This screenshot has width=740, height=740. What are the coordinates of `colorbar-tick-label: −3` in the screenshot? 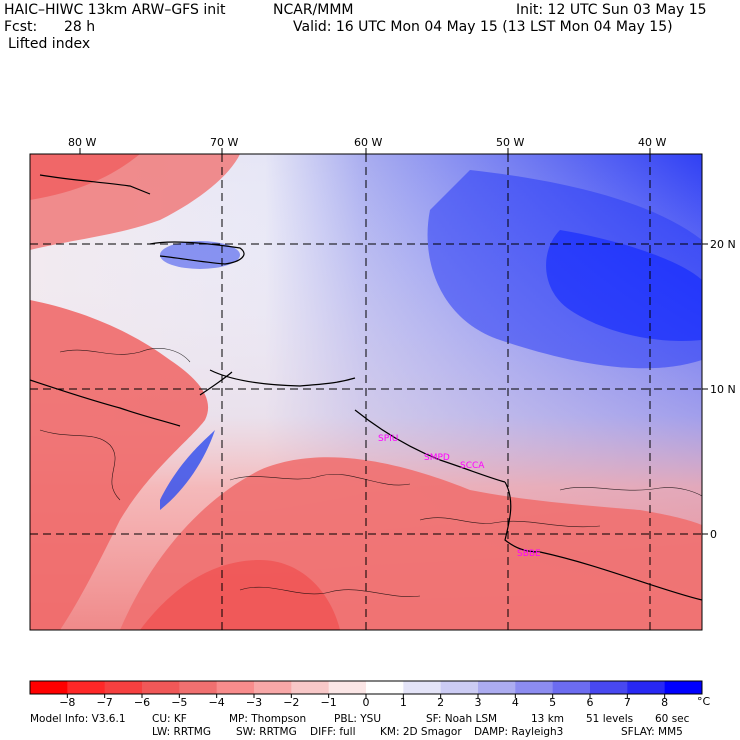 It's located at (254, 702).